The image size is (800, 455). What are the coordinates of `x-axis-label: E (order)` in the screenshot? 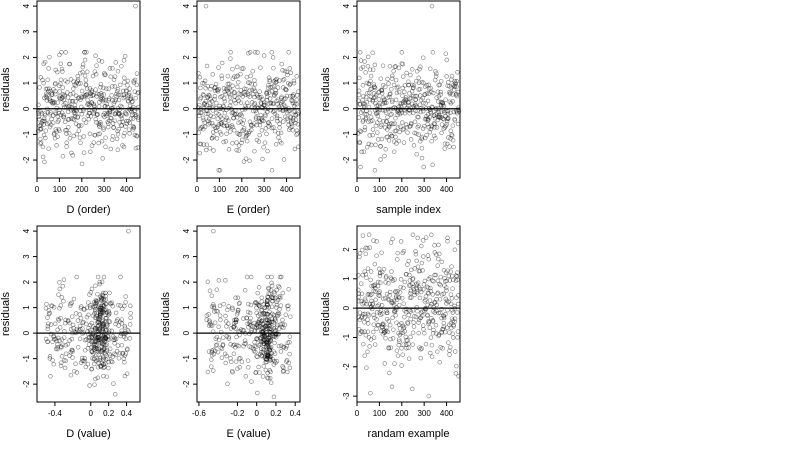 It's located at (248, 210).